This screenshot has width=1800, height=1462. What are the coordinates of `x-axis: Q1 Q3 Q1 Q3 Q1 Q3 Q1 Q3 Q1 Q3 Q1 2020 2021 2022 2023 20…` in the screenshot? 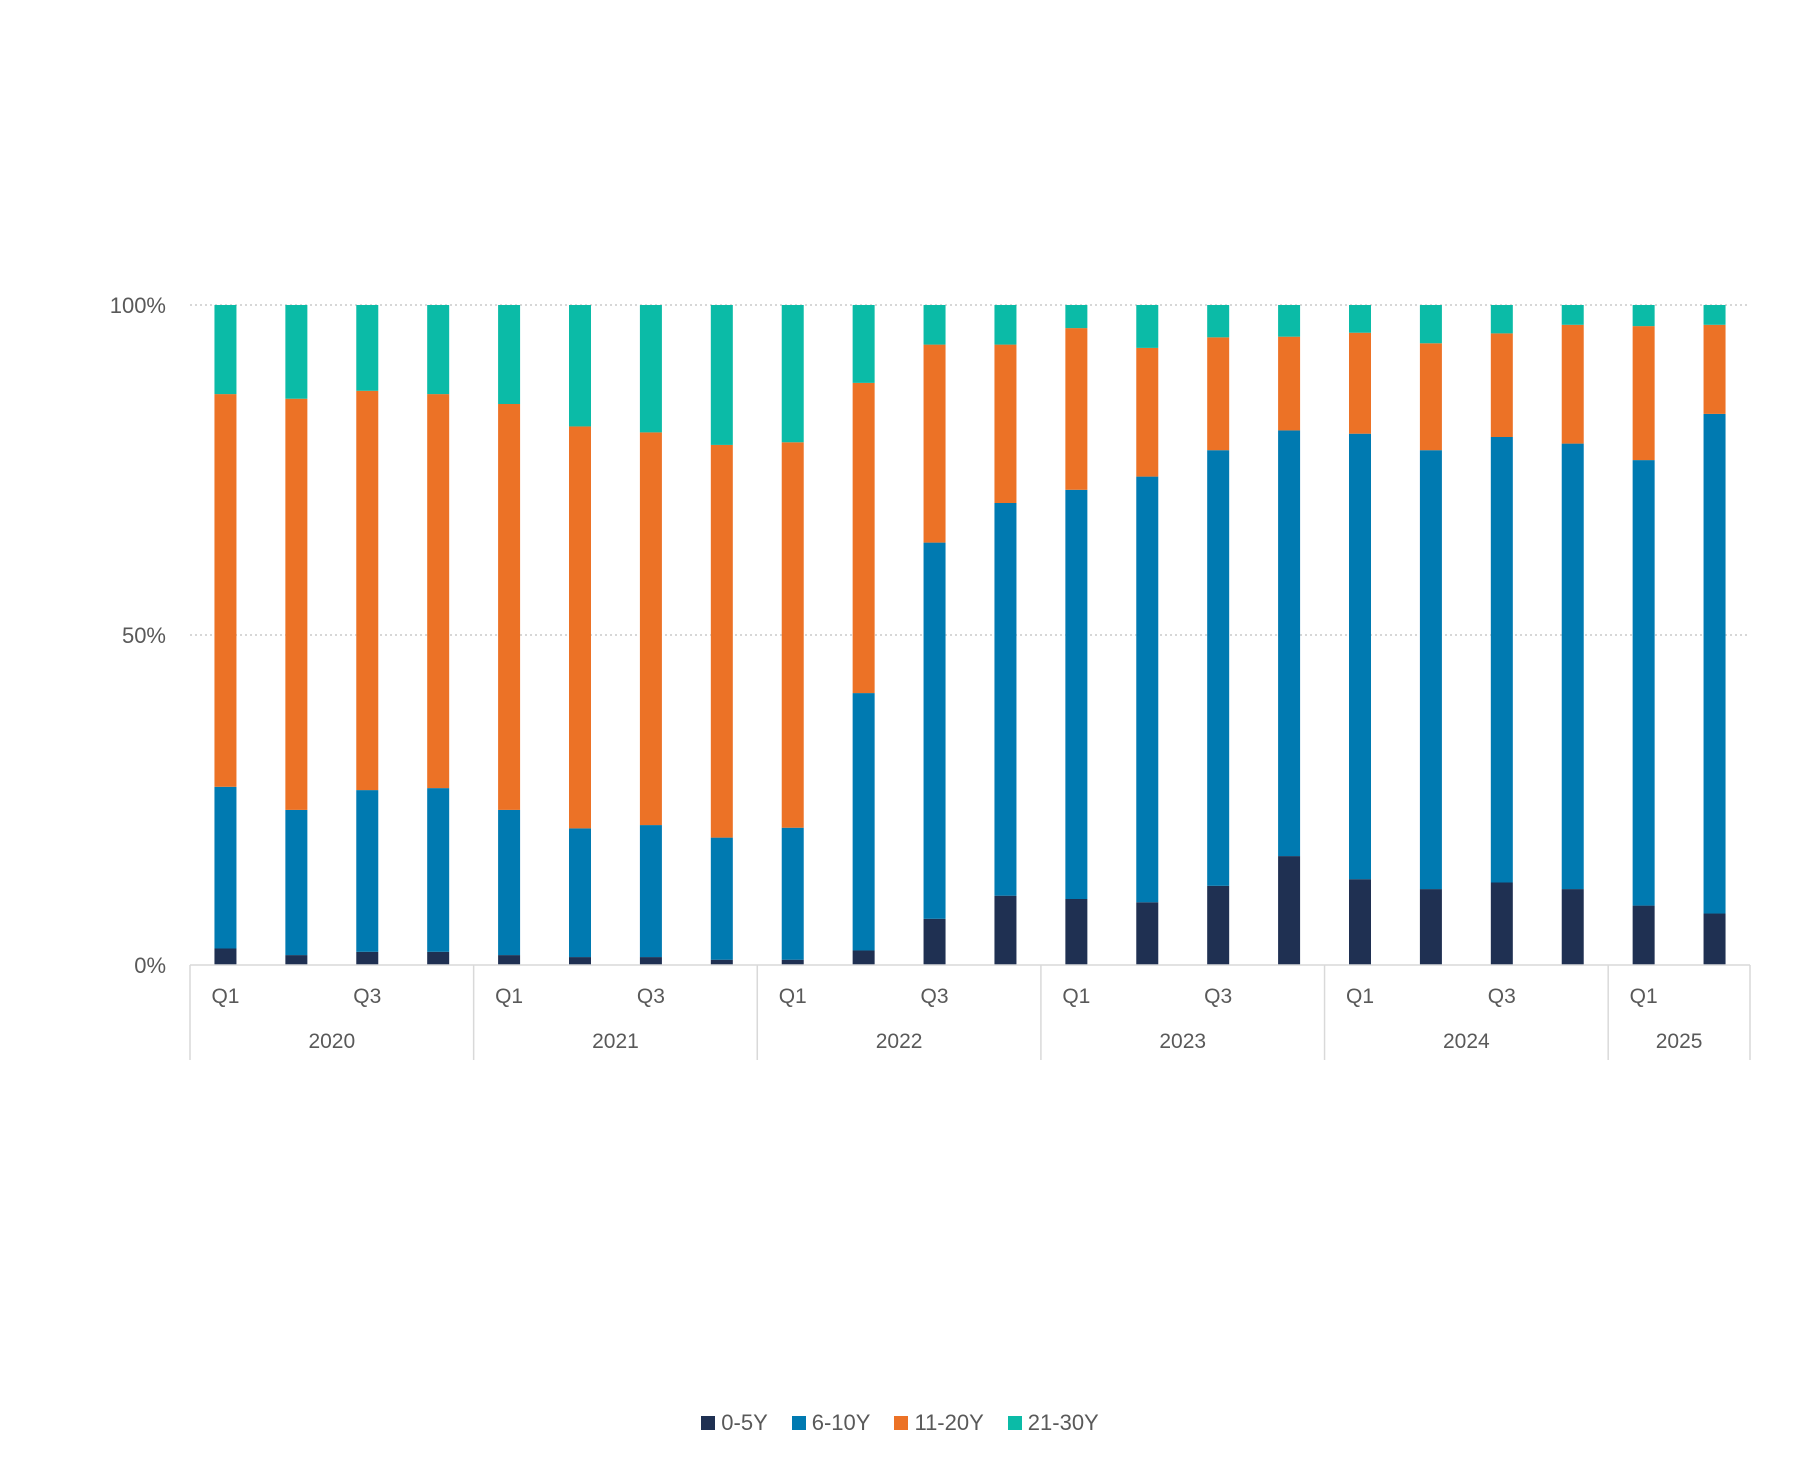 It's located at (970, 1012).